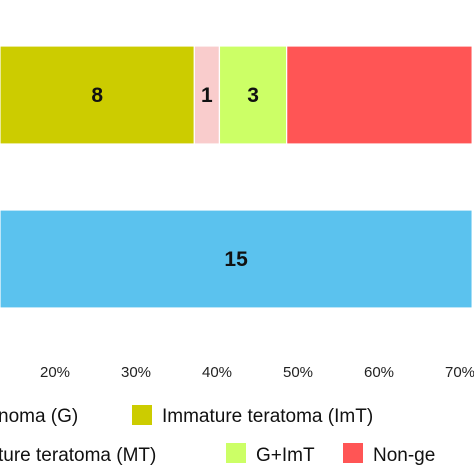 The image size is (474, 474). I want to click on x-axis: 20% 30% 40% 50% 60% 70%, so click(257, 372).